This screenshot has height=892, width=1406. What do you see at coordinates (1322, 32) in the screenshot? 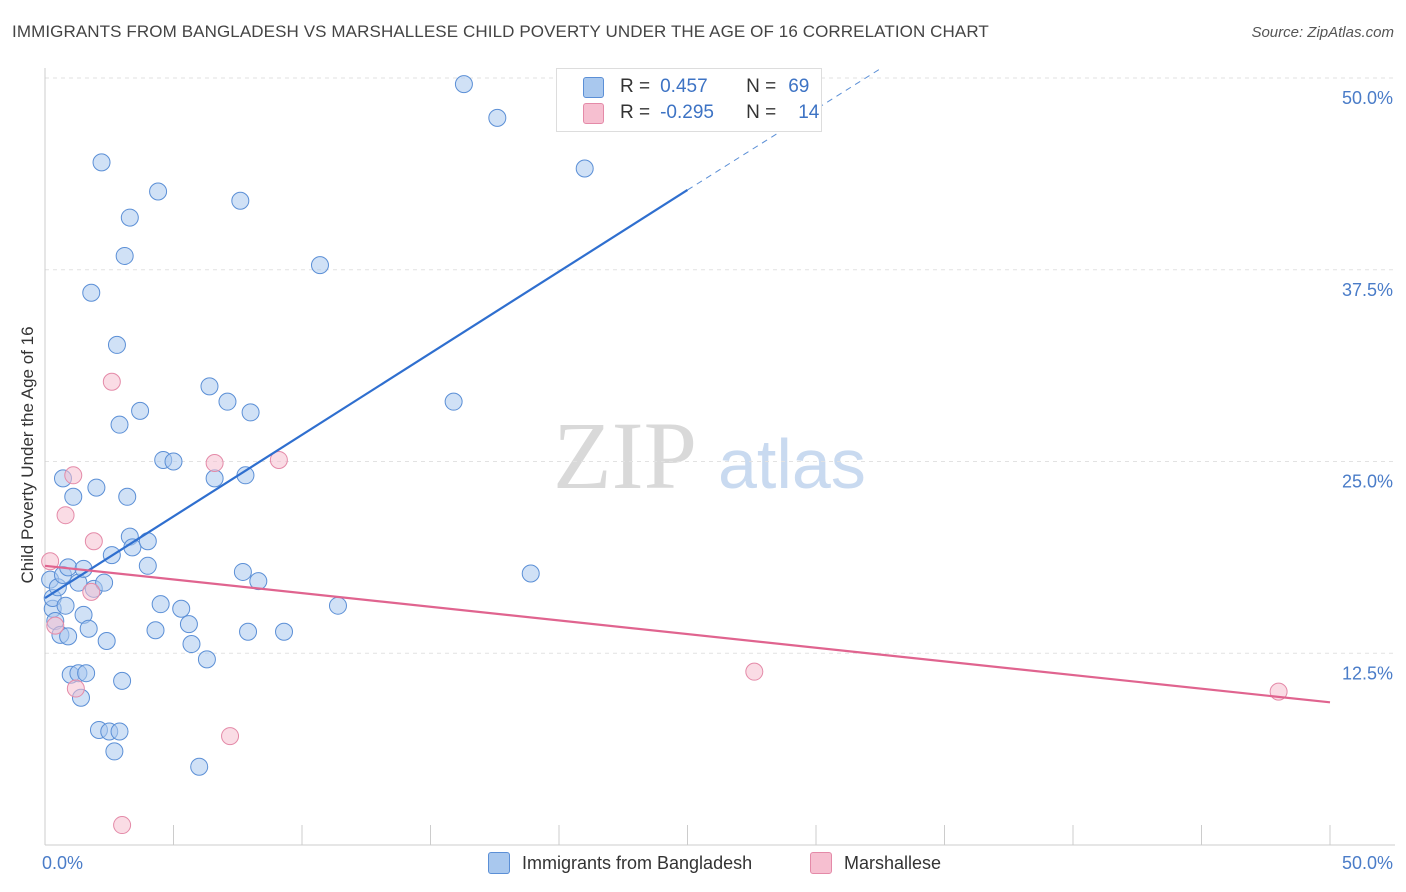
I see `source-label: Source: ZipAtlas.com` at bounding box center [1322, 32].